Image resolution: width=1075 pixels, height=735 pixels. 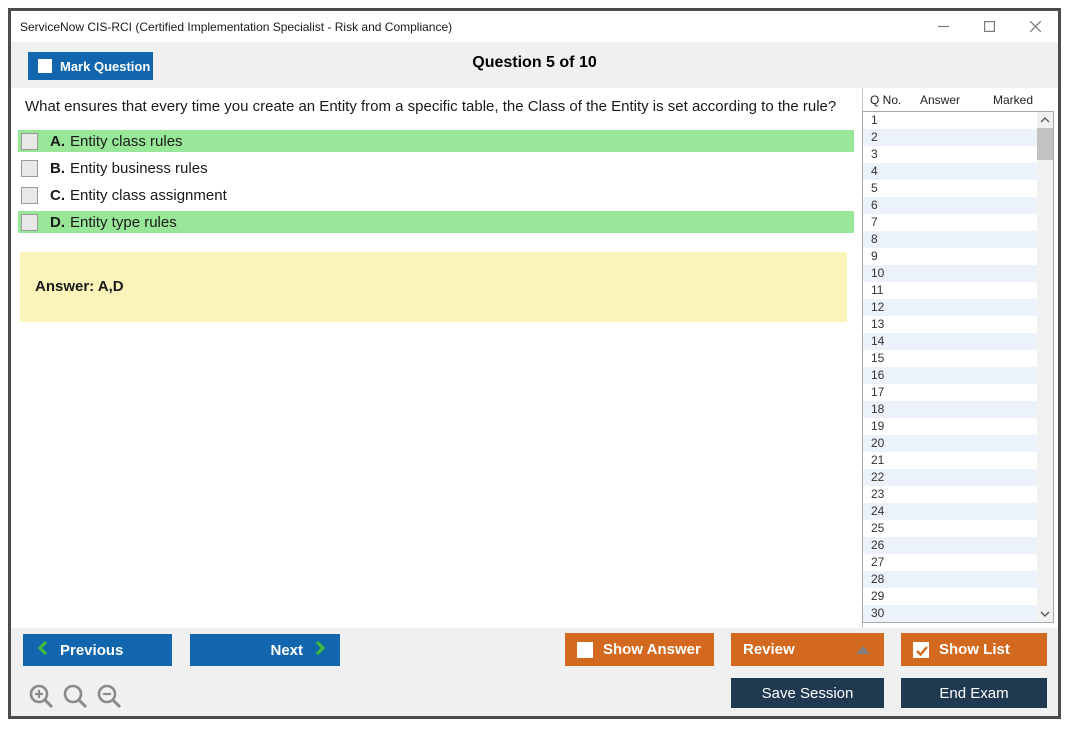 What do you see at coordinates (109, 696) in the screenshot?
I see `zoom-out-icon` at bounding box center [109, 696].